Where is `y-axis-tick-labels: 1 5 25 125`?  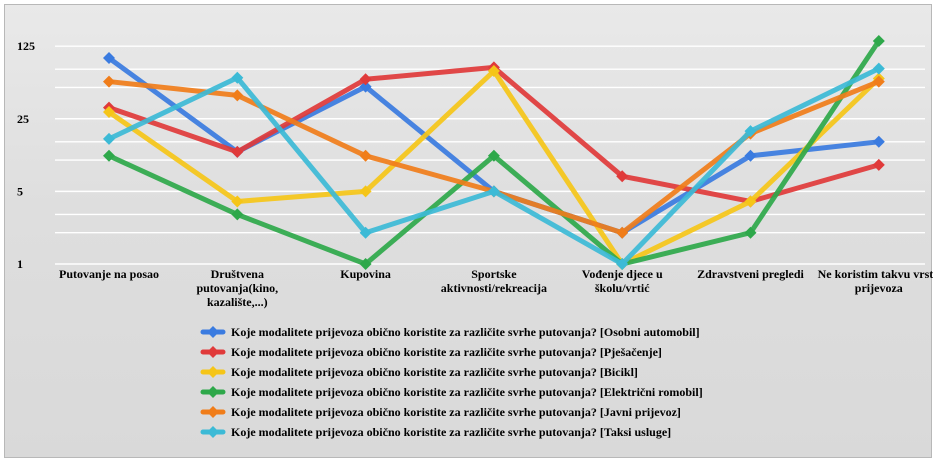
y-axis-tick-labels: 1 5 25 125 is located at coordinates (26, 155).